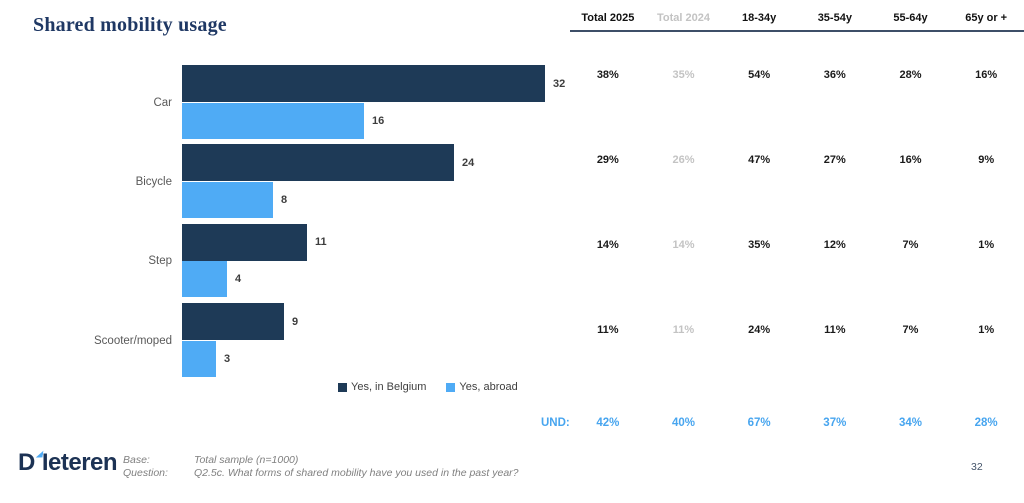 The width and height of the screenshot is (1024, 503). Describe the element at coordinates (608, 18) in the screenshot. I see `table-header-cell: Total 2025` at that location.